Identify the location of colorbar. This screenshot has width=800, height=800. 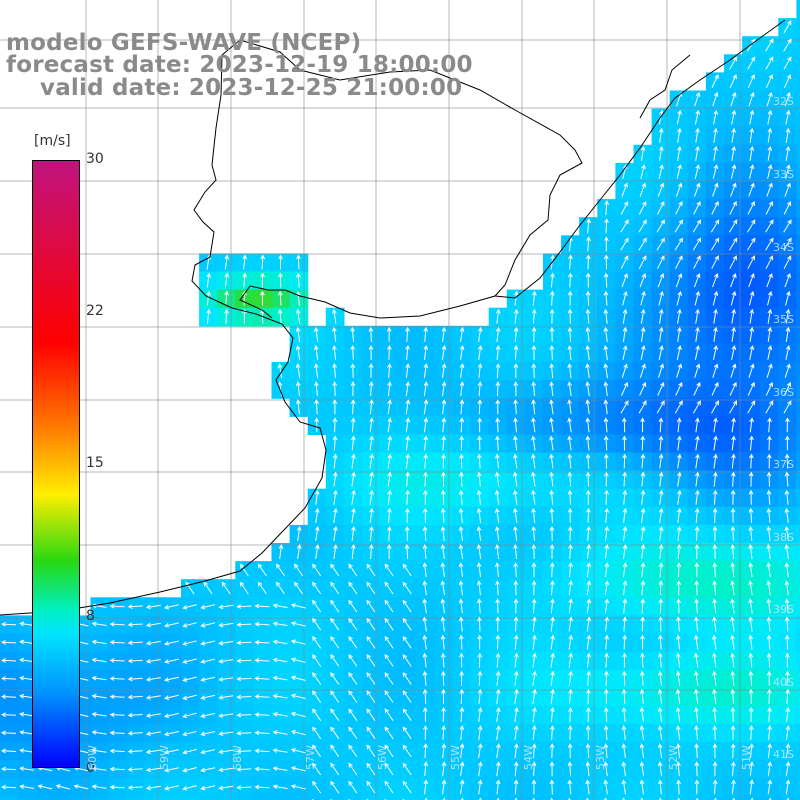
(56, 464).